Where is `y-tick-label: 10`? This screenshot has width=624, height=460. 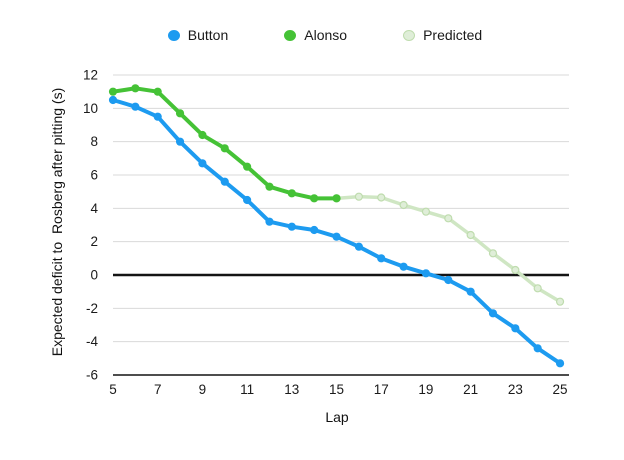
y-tick-label: 10 is located at coordinates (90, 108).